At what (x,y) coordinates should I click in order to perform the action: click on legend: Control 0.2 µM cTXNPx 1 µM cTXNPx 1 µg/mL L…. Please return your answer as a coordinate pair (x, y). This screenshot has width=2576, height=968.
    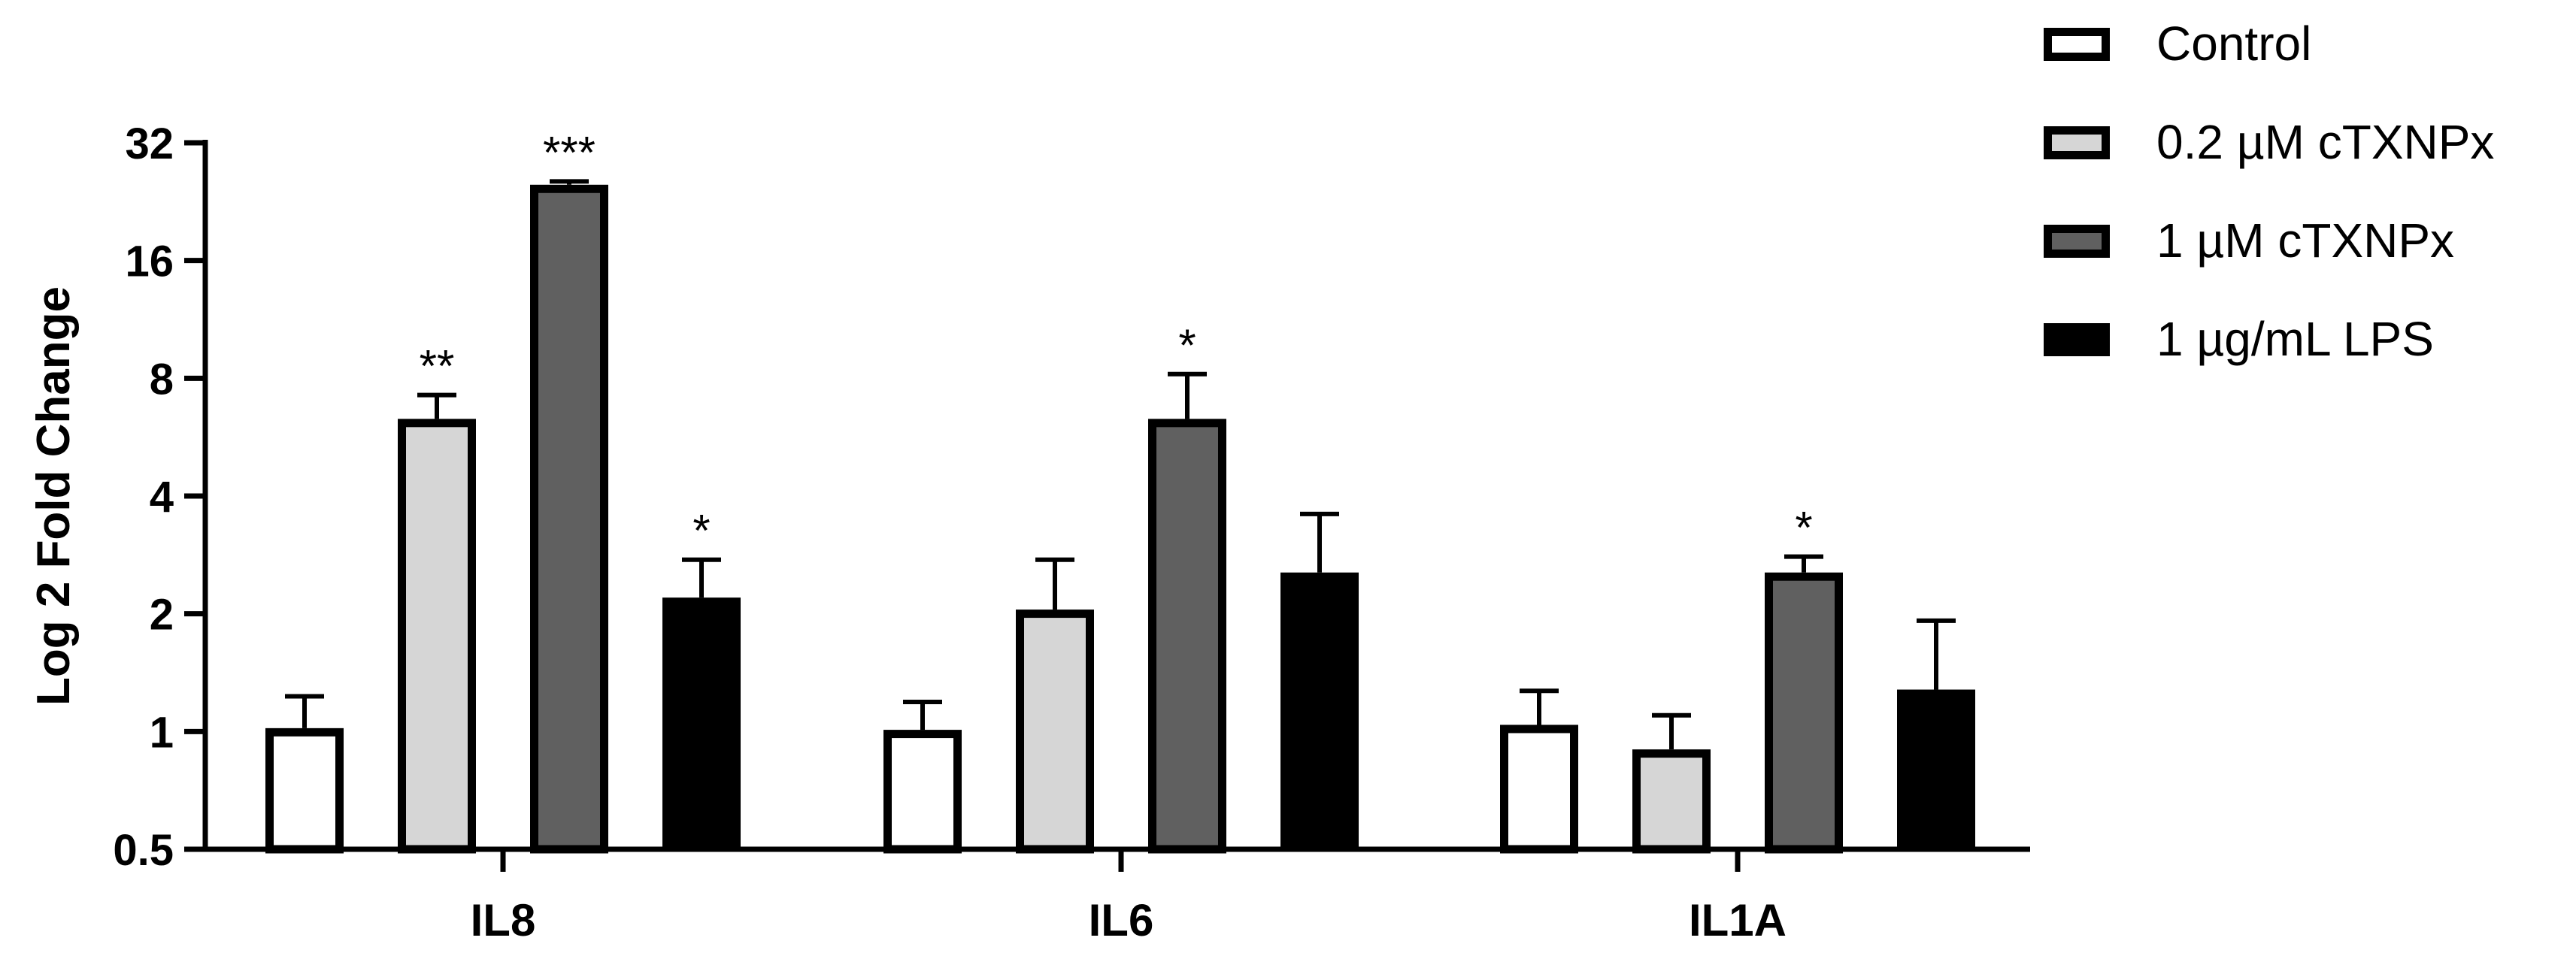
    Looking at the image, I should click on (2269, 191).